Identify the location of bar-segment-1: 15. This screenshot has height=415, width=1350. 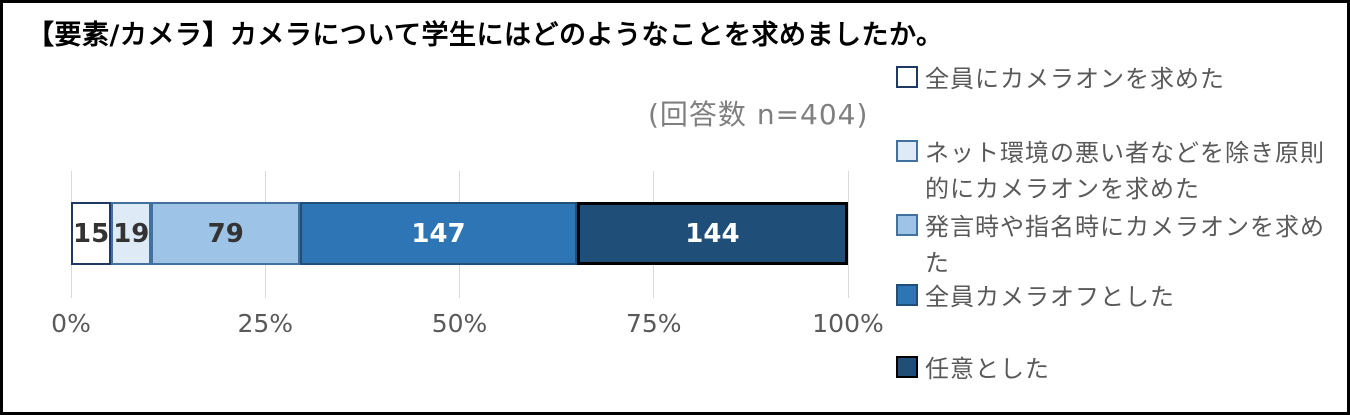
(91, 233).